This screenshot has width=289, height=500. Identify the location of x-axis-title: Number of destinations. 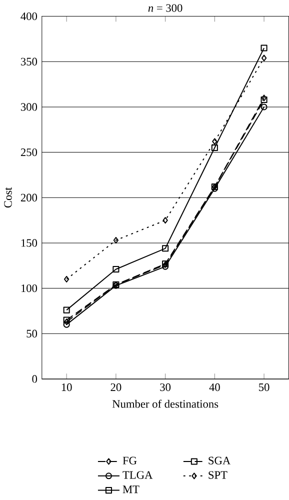
(165, 404).